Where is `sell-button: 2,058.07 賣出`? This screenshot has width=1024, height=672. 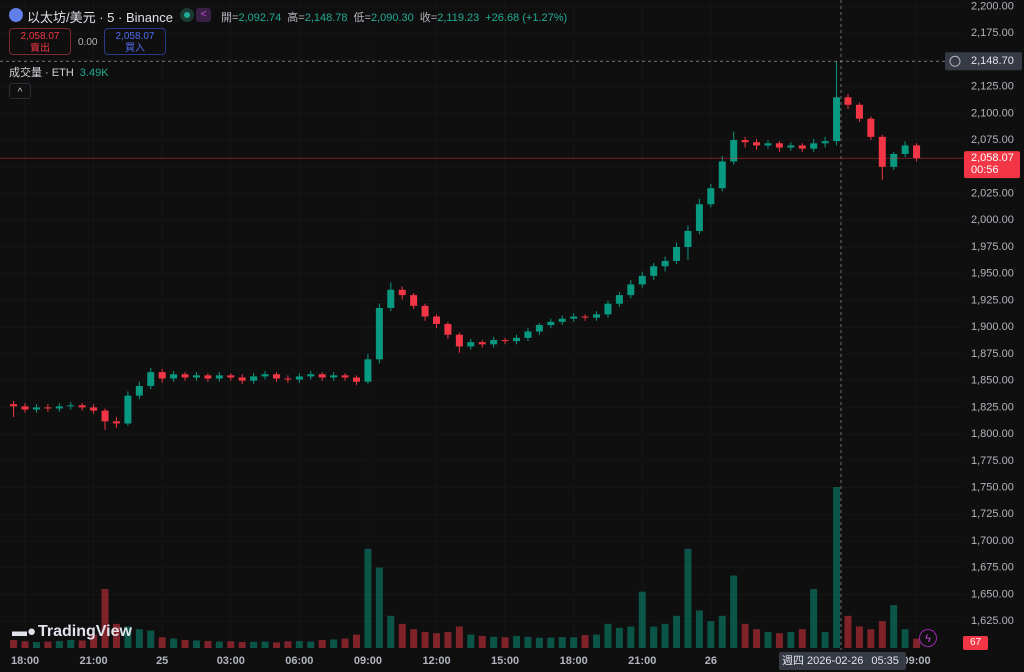 sell-button: 2,058.07 賣出 is located at coordinates (40, 41).